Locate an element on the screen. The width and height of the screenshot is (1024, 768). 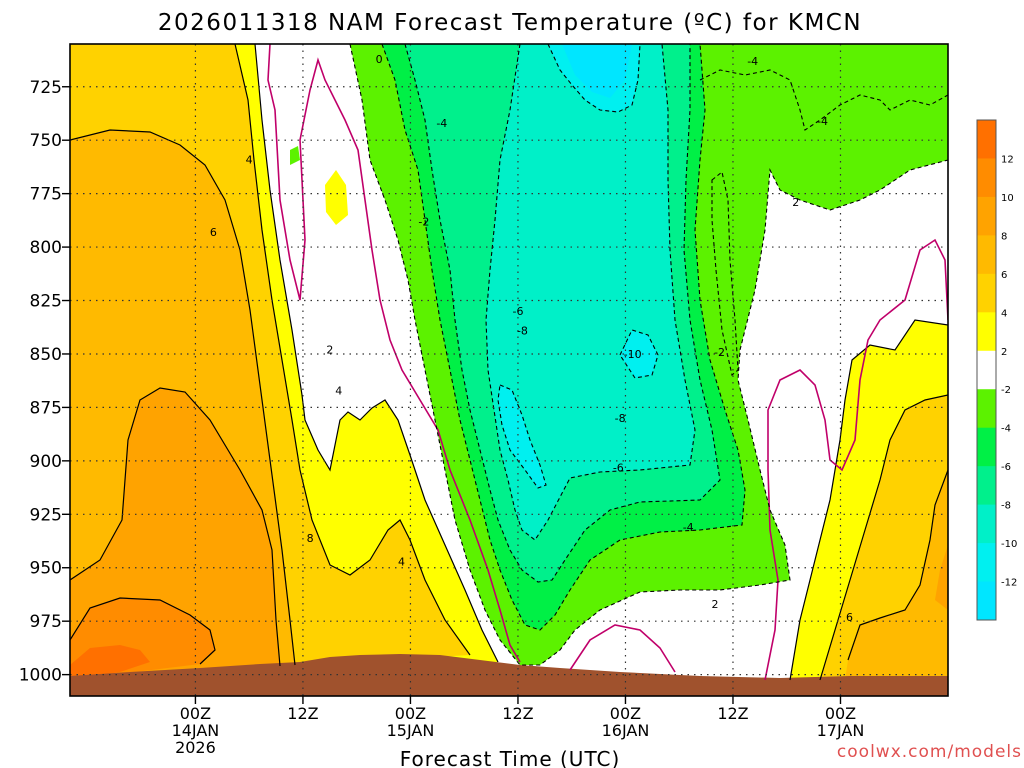
colorbar: 12 10 8 6 4 2 -2 -4 -6 -8 -10 -12 is located at coordinates (996, 370).